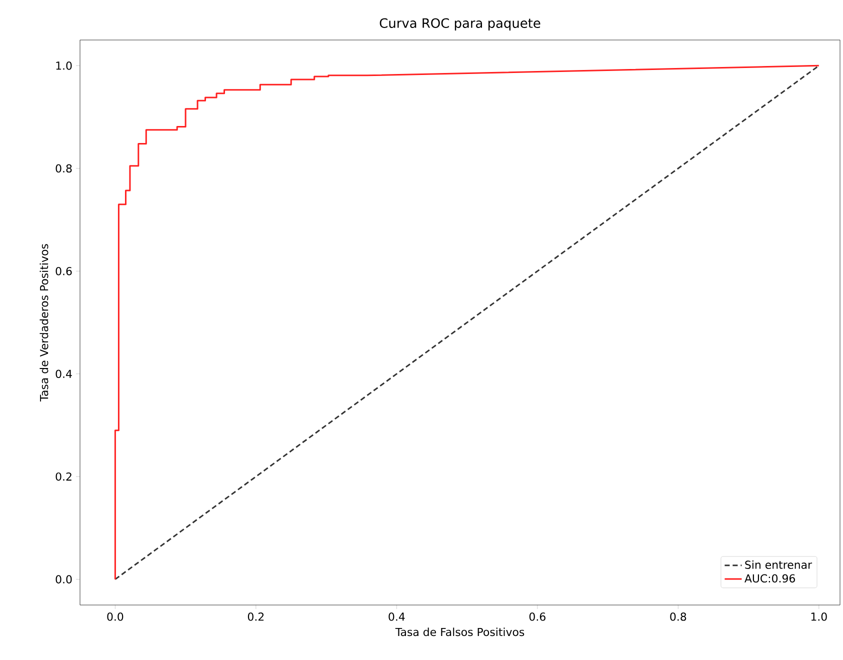 The height and width of the screenshot is (660, 843). Describe the element at coordinates (459, 632) in the screenshot. I see `x-axis-title: Tasa de Falsos Positivos` at that location.